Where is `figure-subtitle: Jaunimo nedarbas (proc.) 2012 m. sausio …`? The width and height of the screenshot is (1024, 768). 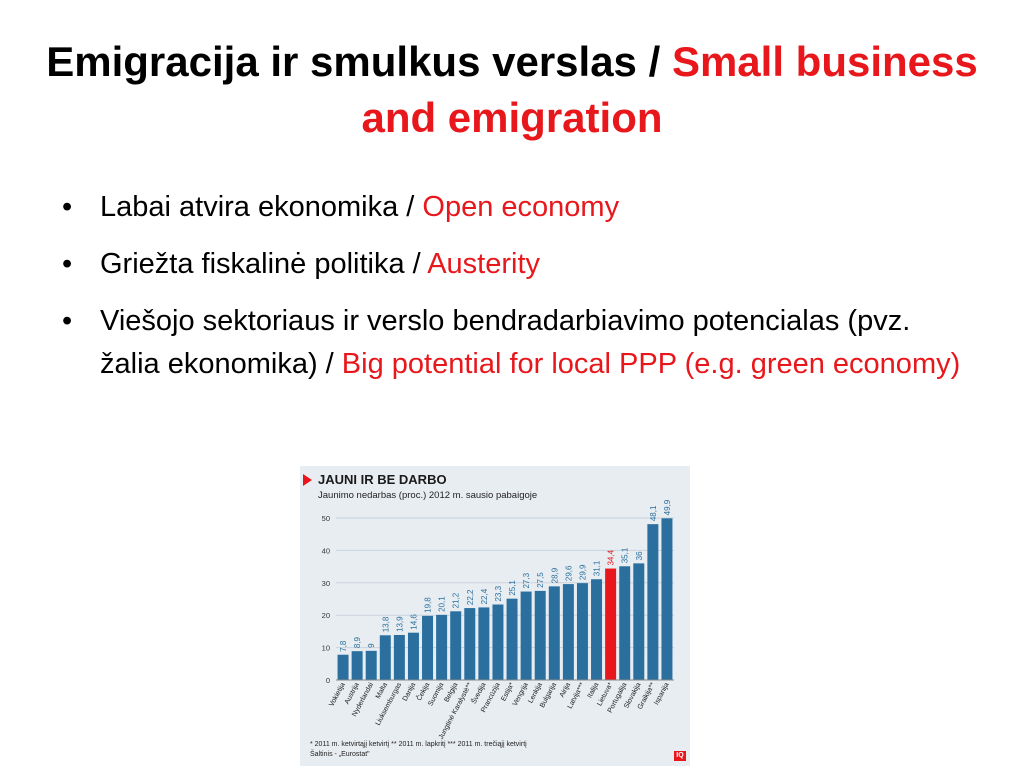 figure-subtitle: Jaunimo nedarbas (proc.) 2012 m. sausio … is located at coordinates (428, 495).